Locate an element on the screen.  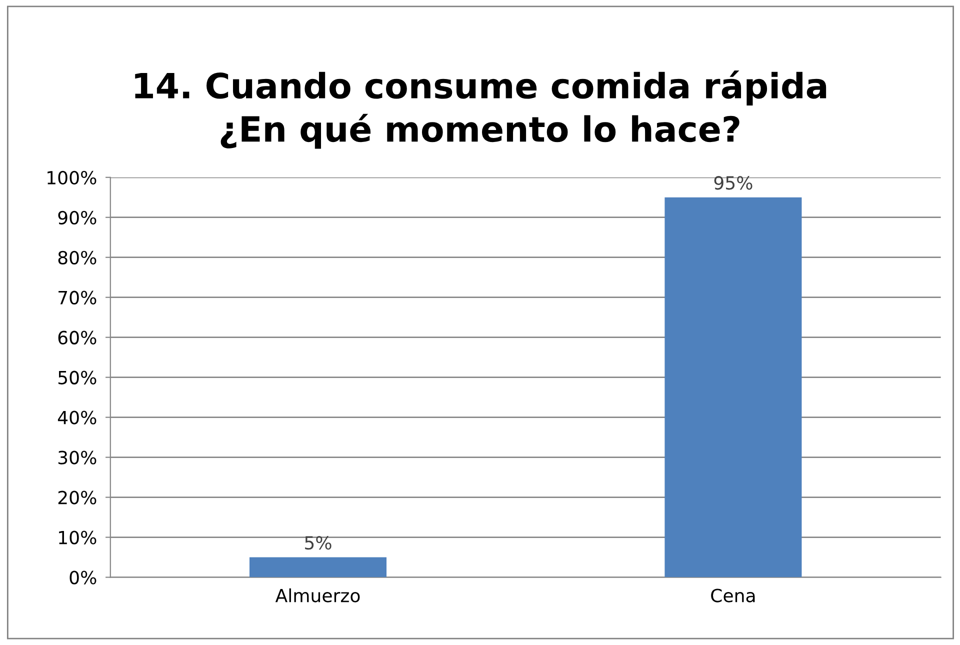
y-tick-label: 20% is located at coordinates (77, 497).